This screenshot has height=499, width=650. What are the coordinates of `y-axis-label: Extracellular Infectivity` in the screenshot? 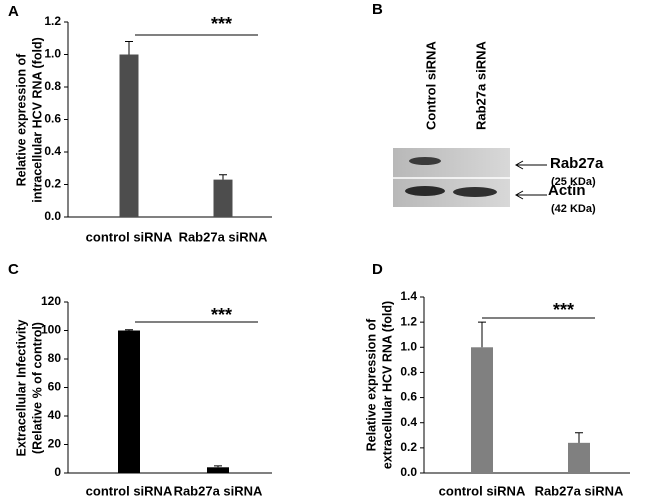 It's located at (21, 388).